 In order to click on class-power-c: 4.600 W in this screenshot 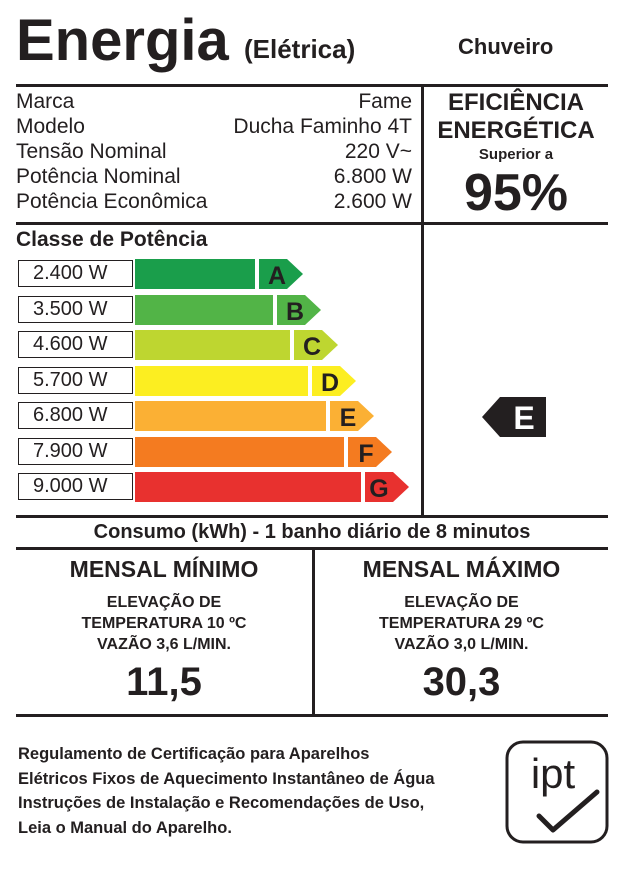, I will do `click(75, 344)`.